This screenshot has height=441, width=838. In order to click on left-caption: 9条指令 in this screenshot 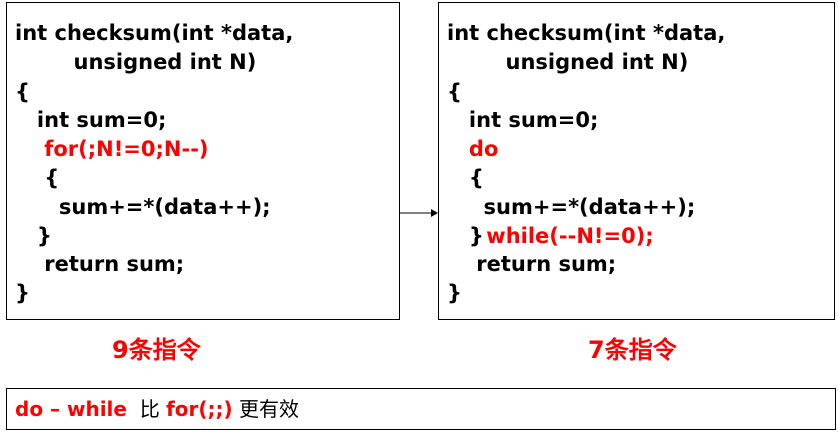, I will do `click(156, 350)`.